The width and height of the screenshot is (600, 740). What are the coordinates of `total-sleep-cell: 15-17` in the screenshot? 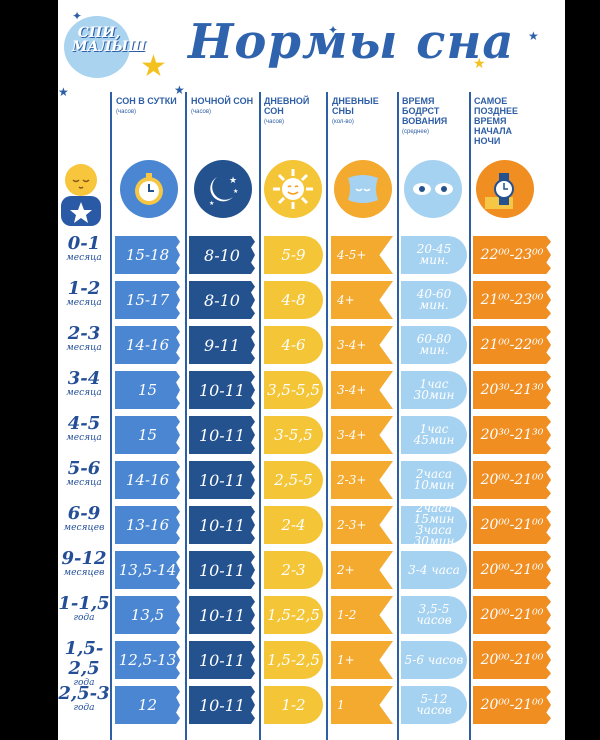 It's located at (147, 300).